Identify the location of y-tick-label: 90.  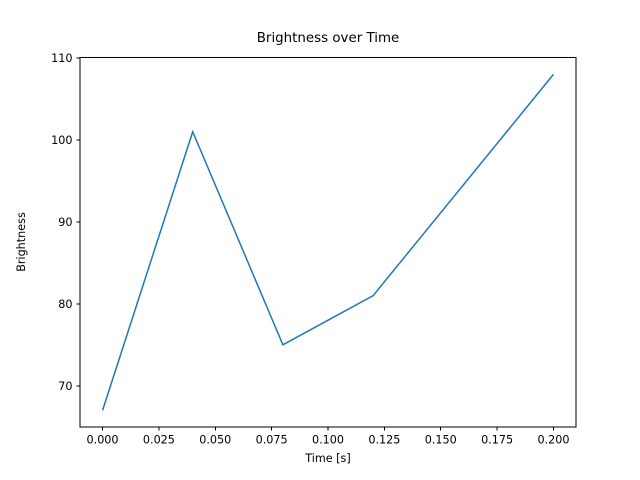
(65, 222).